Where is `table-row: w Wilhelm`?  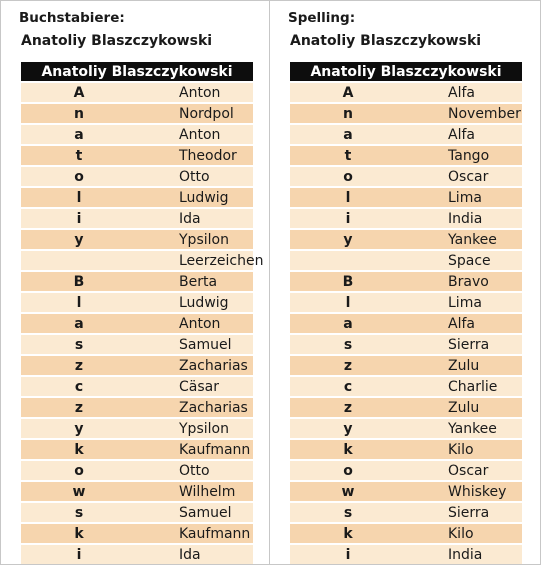
table-row: w Wilhelm is located at coordinates (137, 491).